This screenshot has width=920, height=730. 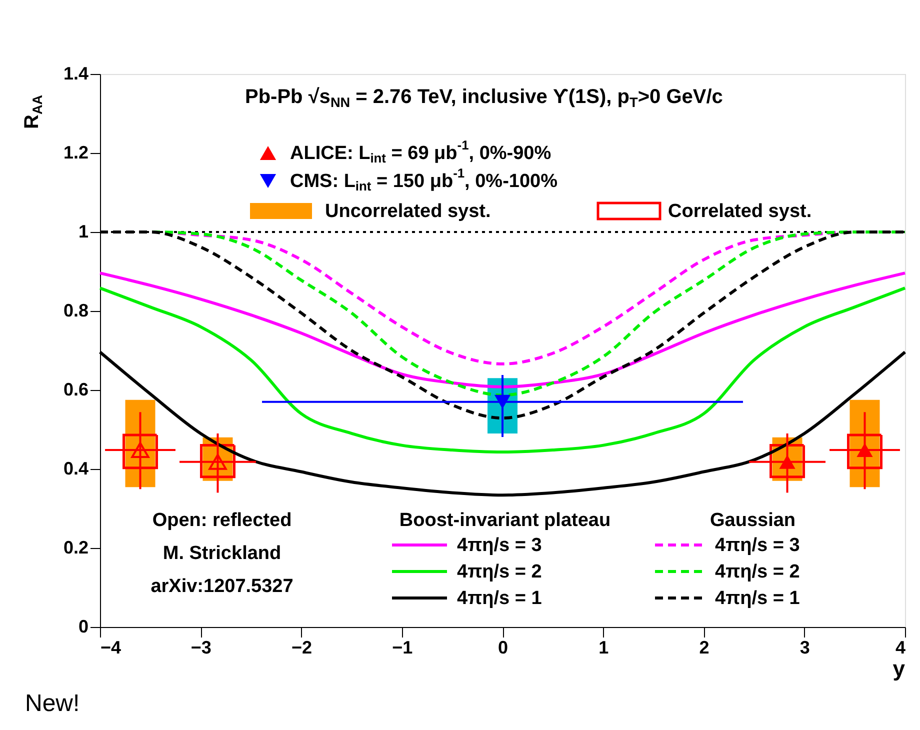 What do you see at coordinates (502, 330) in the screenshot?
I see `line-series` at bounding box center [502, 330].